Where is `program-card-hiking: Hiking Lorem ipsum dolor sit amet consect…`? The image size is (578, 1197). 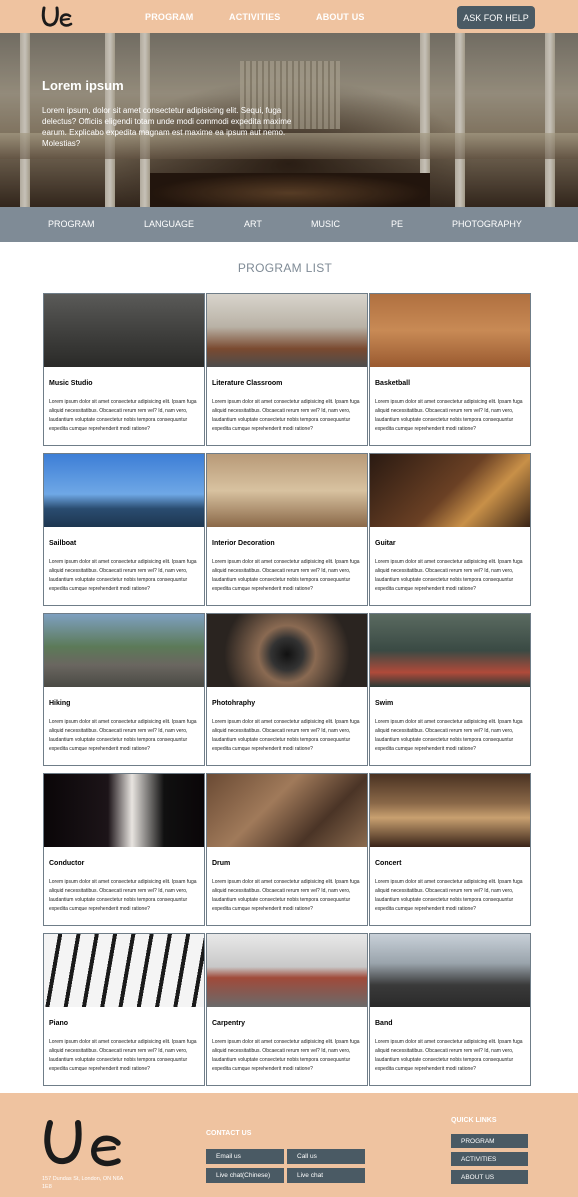 program-card-hiking: Hiking Lorem ipsum dolor sit amet consect… is located at coordinates (124, 689).